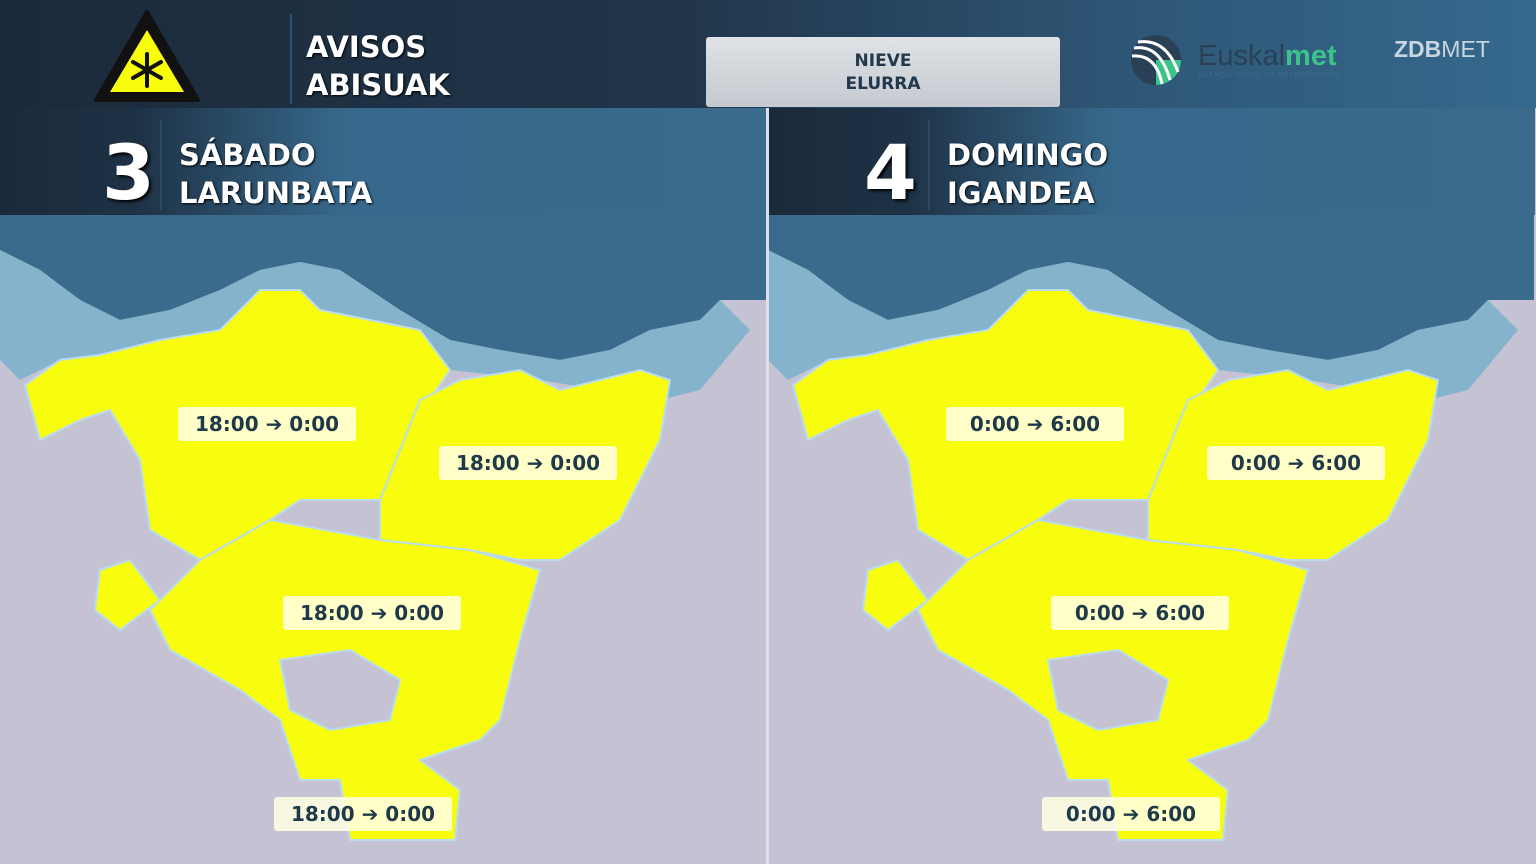 This screenshot has width=1536, height=864. Describe the element at coordinates (267, 424) in the screenshot. I see `time-label-bizkaia: 18:00 ➔ 0:00` at that location.